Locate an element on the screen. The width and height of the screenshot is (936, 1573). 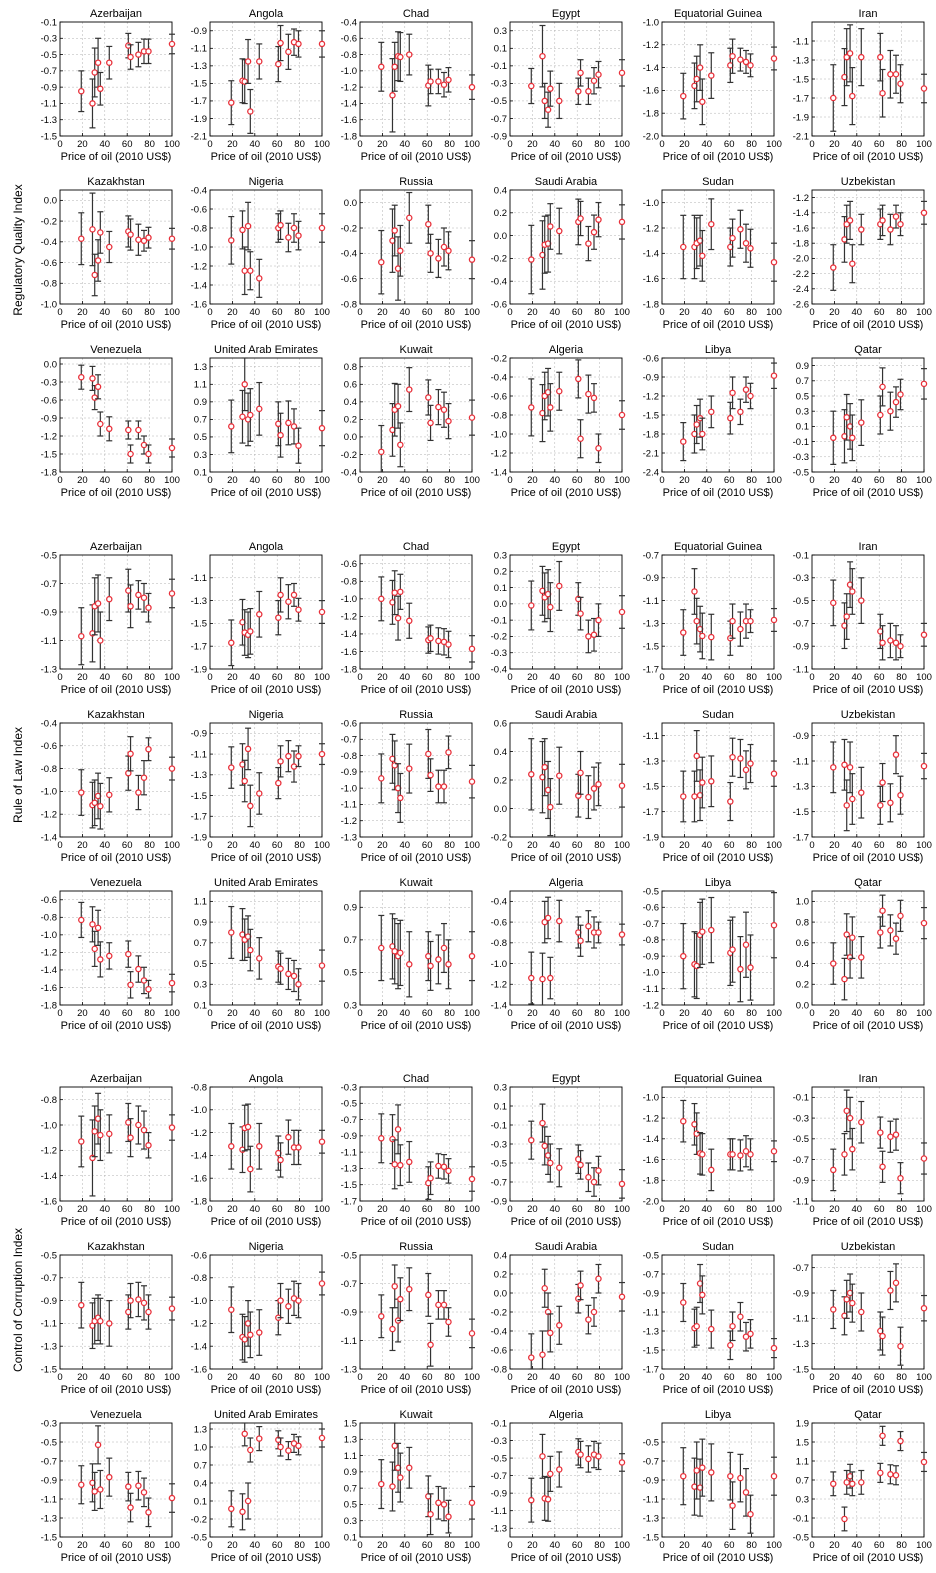
y-tick-label: 0.9 is located at coordinates (350, 1472).